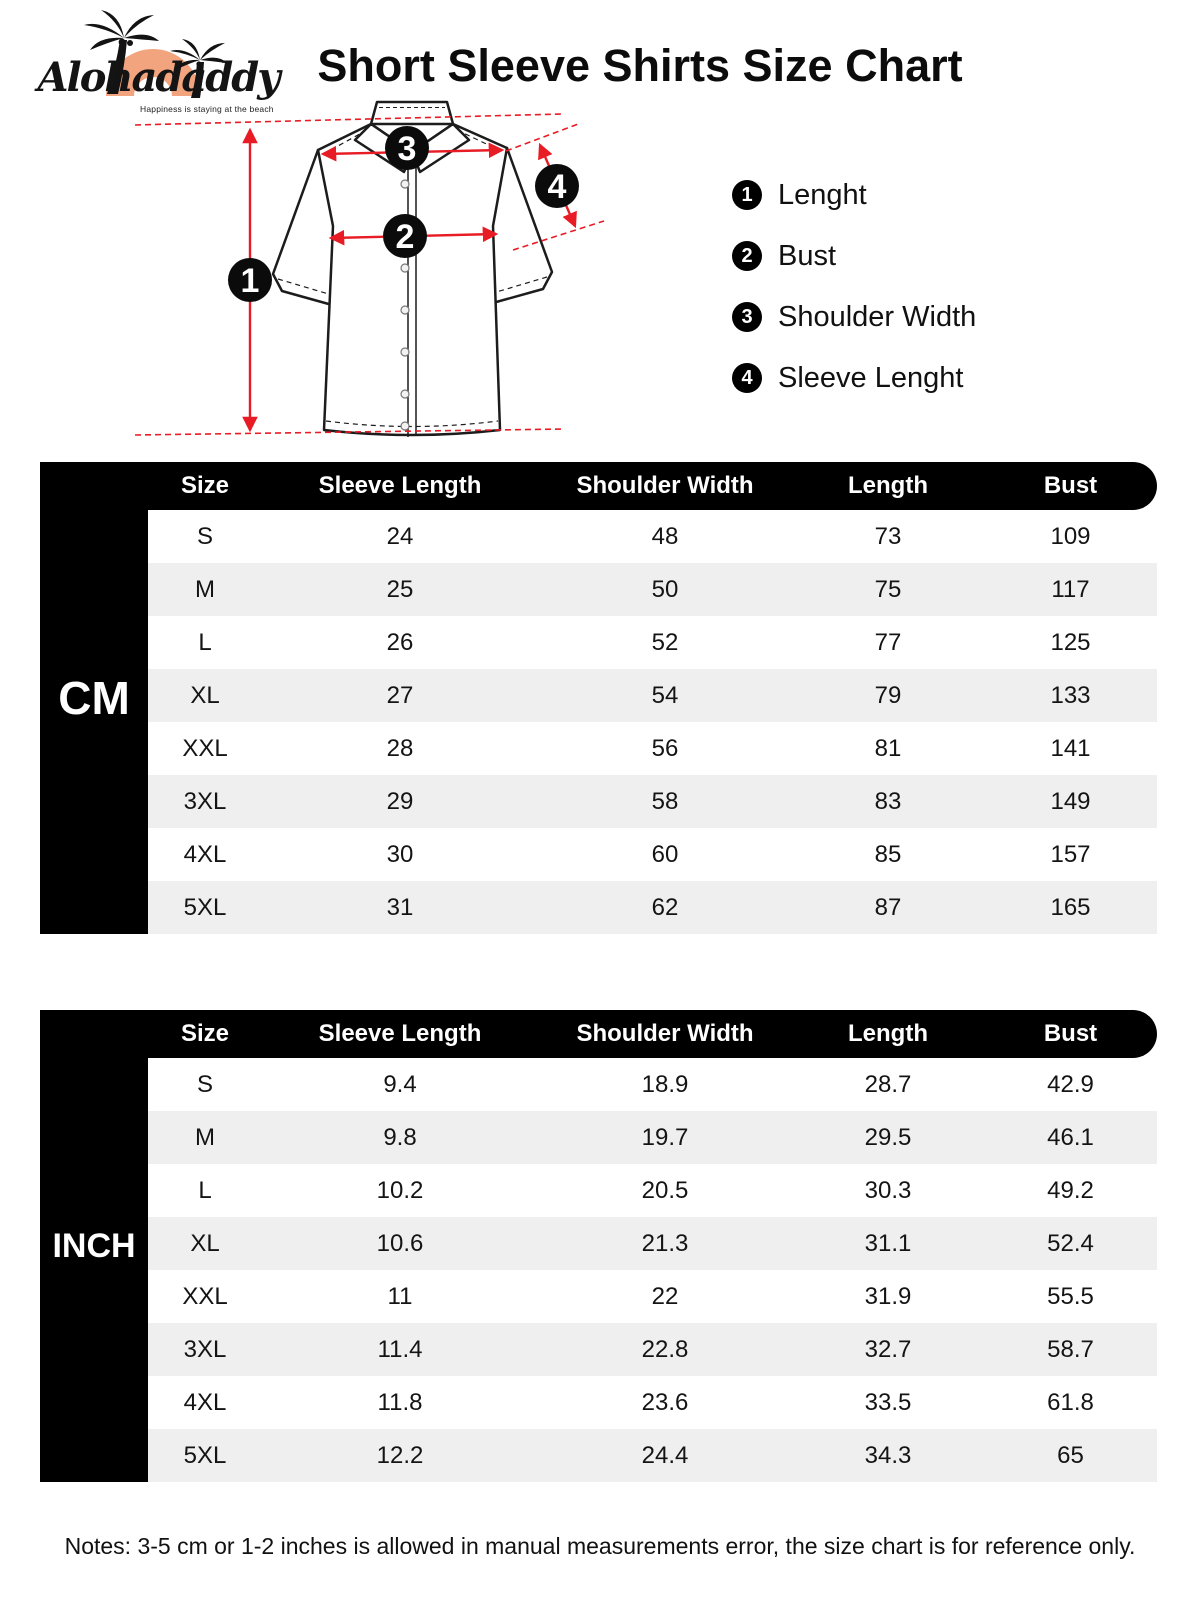 This screenshot has height=1600, width=1200. I want to click on cell: 54, so click(665, 695).